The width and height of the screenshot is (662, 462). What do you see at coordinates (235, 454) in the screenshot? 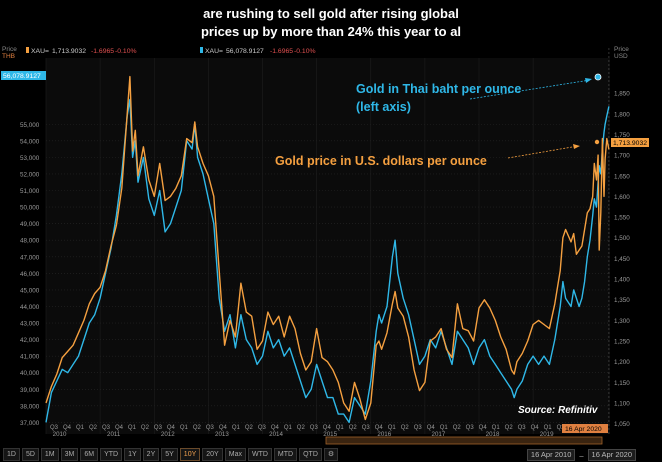
I see `range-button-max: Max` at bounding box center [235, 454].